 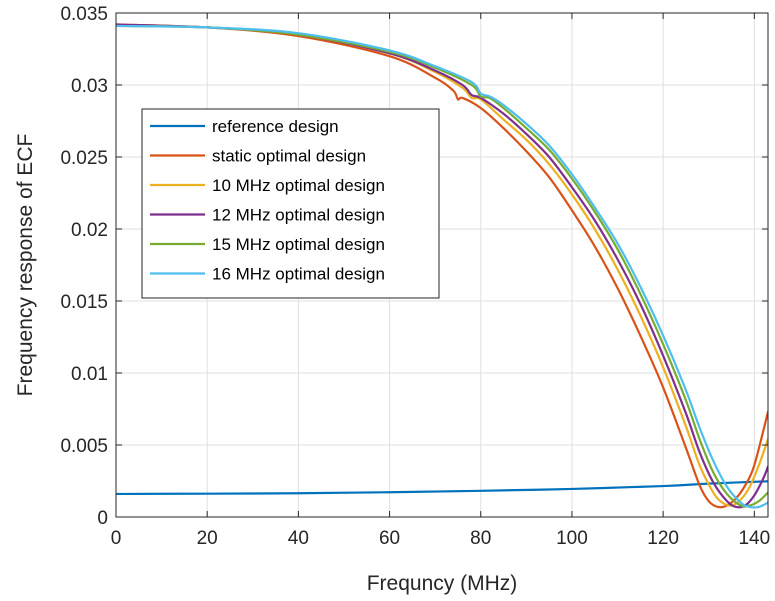 What do you see at coordinates (298, 185) in the screenshot?
I see `legend-label: 10 MHz optimal design` at bounding box center [298, 185].